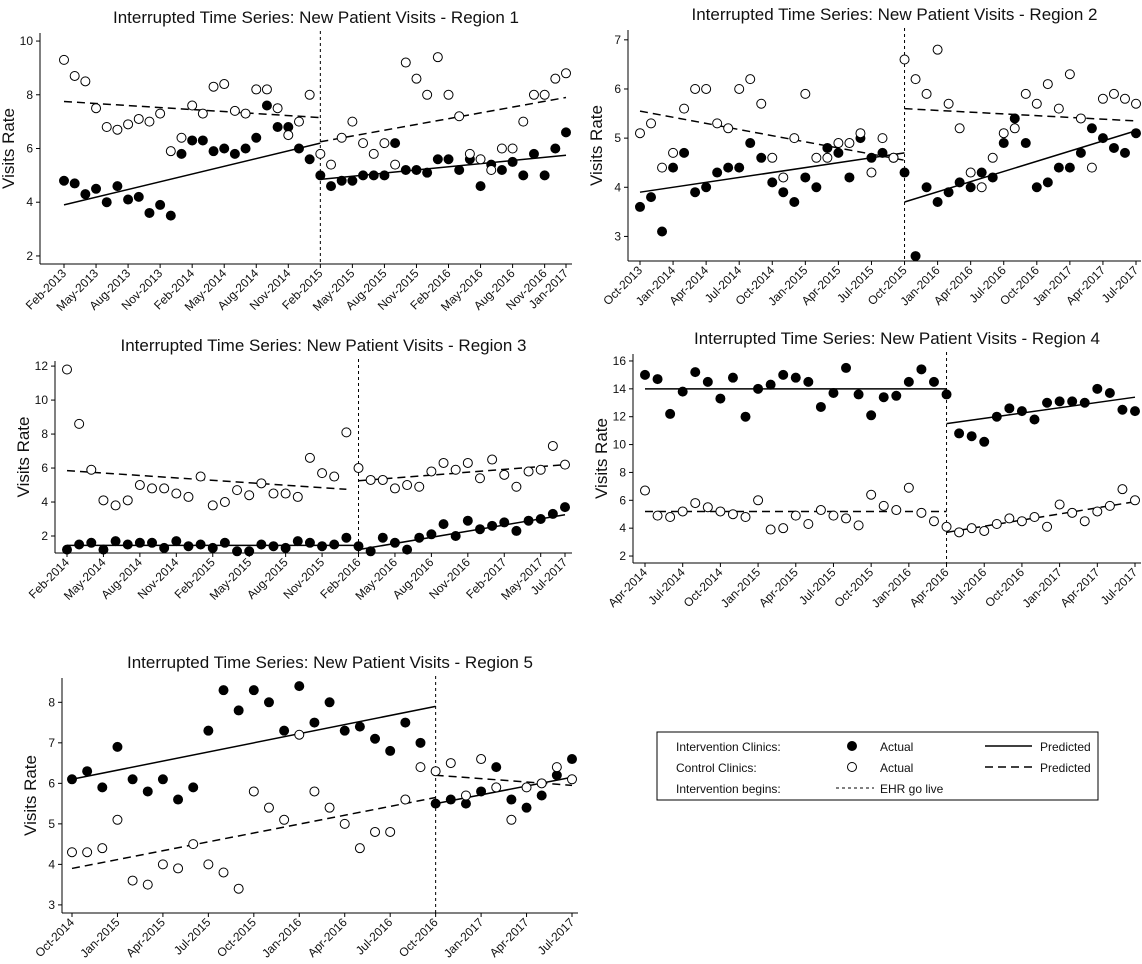 The width and height of the screenshot is (1142, 964). What do you see at coordinates (929, 587) in the screenshot?
I see `x-tick-label: Apr-2016` at bounding box center [929, 587].